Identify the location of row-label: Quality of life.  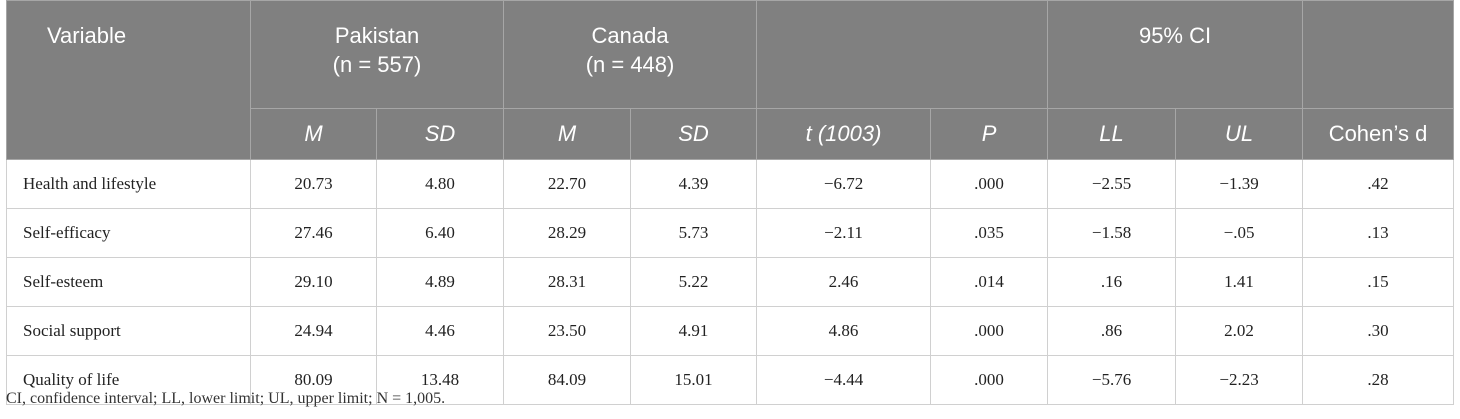
(128, 380).